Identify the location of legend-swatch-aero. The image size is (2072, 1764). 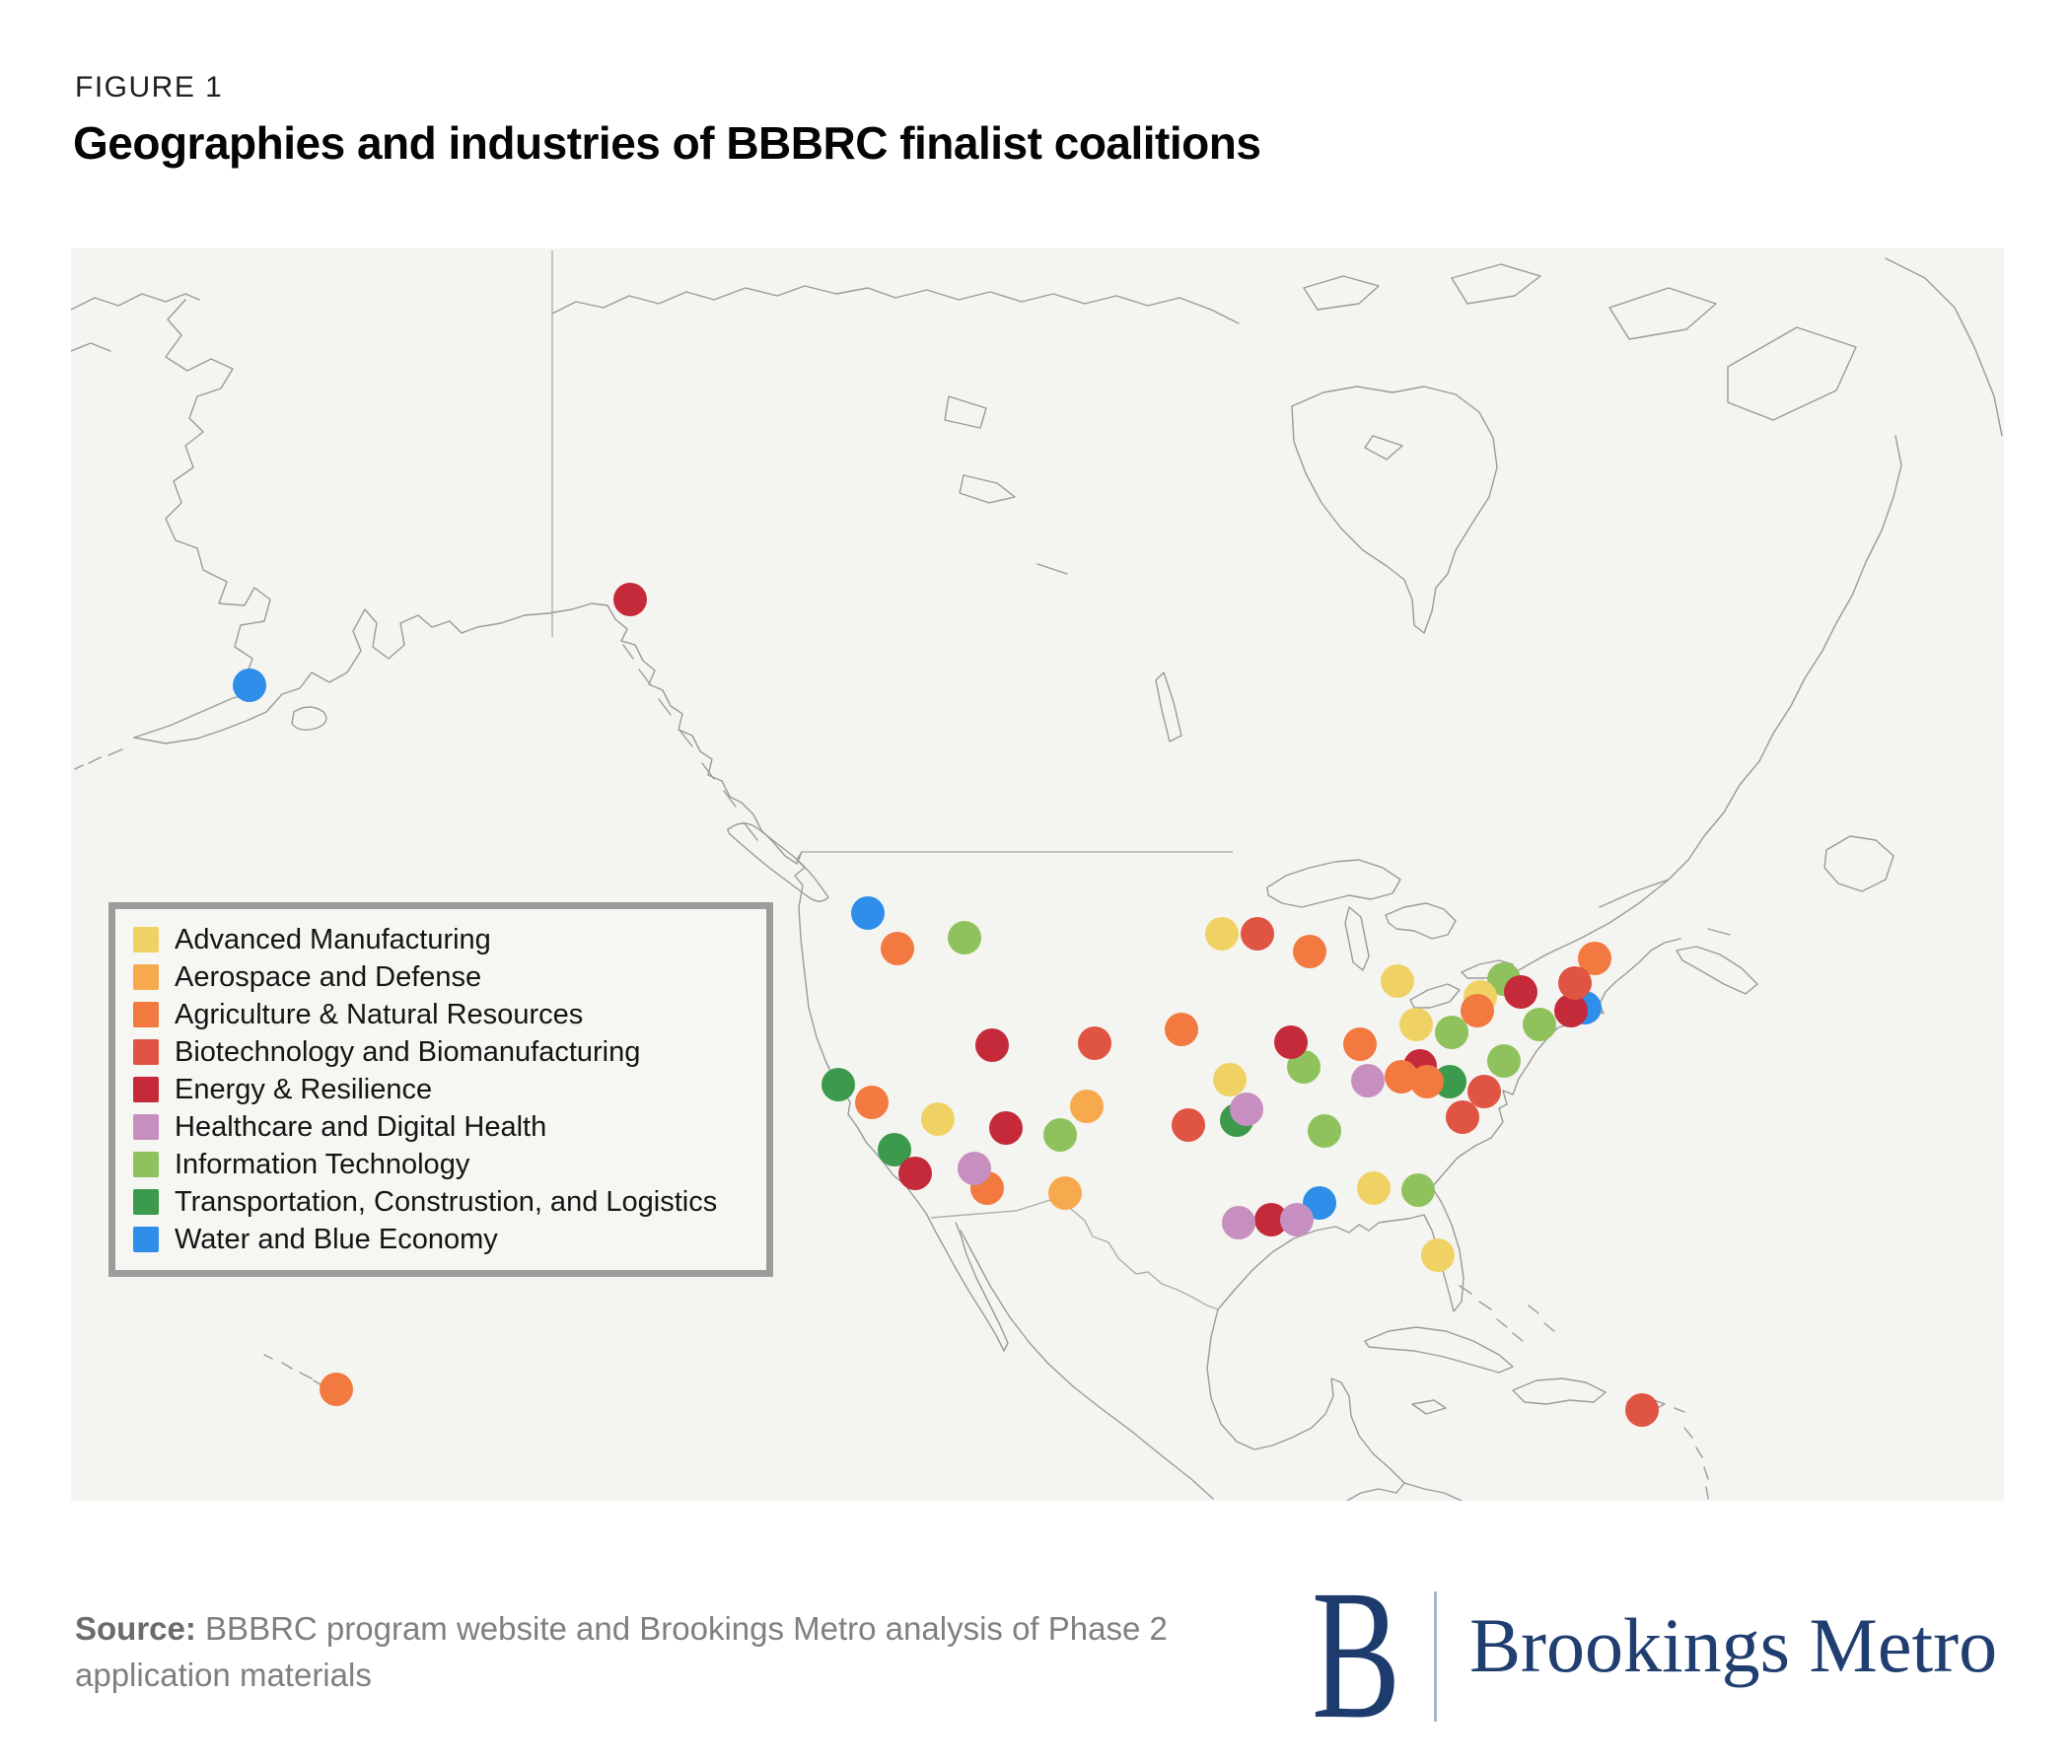
(146, 977).